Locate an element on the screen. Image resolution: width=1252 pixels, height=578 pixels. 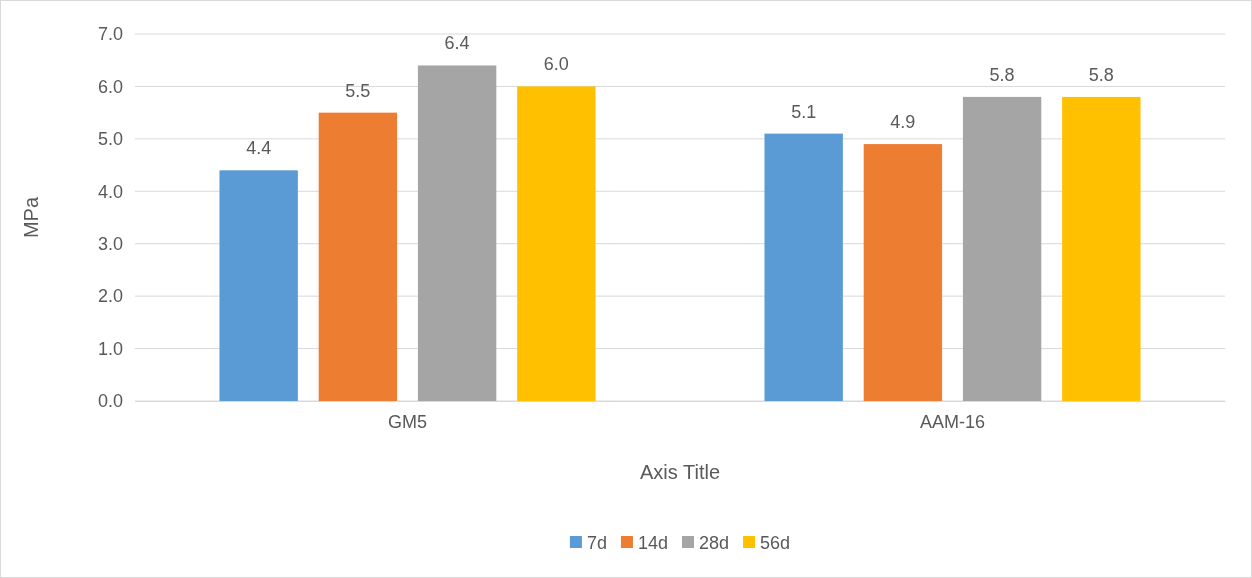
y-tick-label: 3.0 is located at coordinates (110, 243).